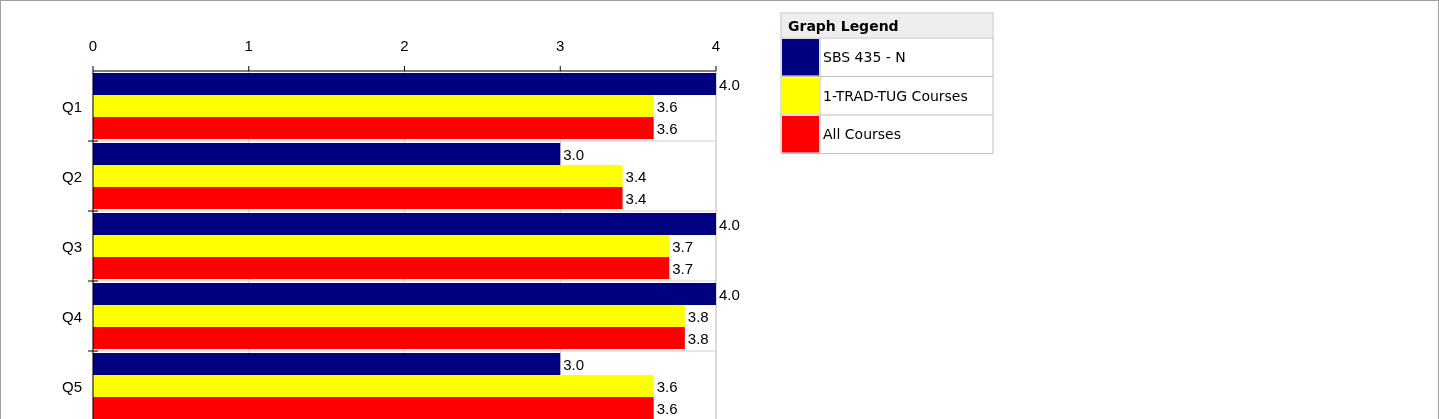 The width and height of the screenshot is (1439, 419). What do you see at coordinates (560, 45) in the screenshot?
I see `x-tick-label: 3` at bounding box center [560, 45].